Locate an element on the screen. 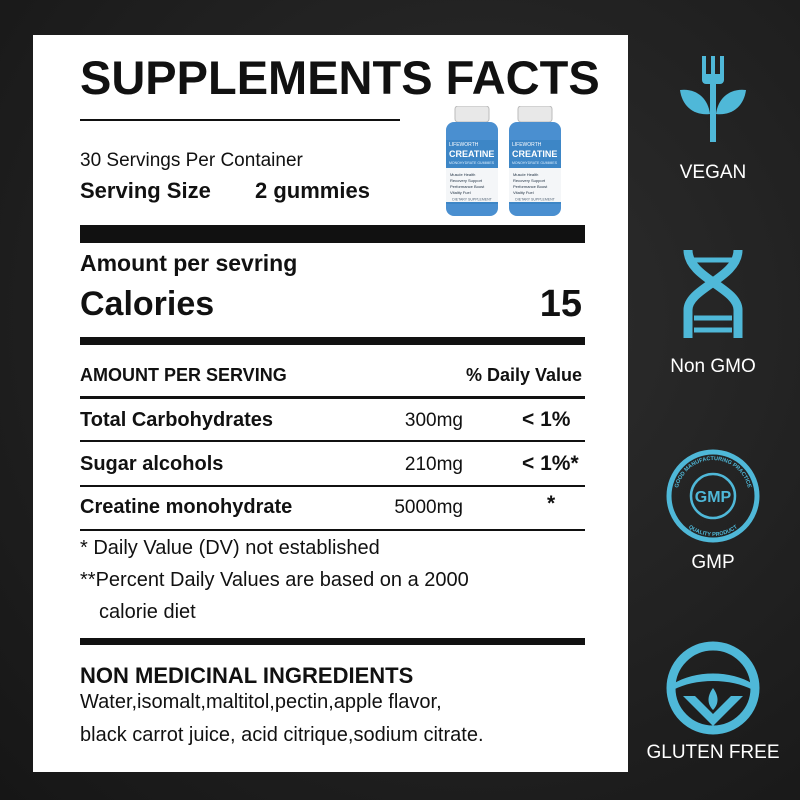  serving-size-value: 2 gummies is located at coordinates (312, 190).